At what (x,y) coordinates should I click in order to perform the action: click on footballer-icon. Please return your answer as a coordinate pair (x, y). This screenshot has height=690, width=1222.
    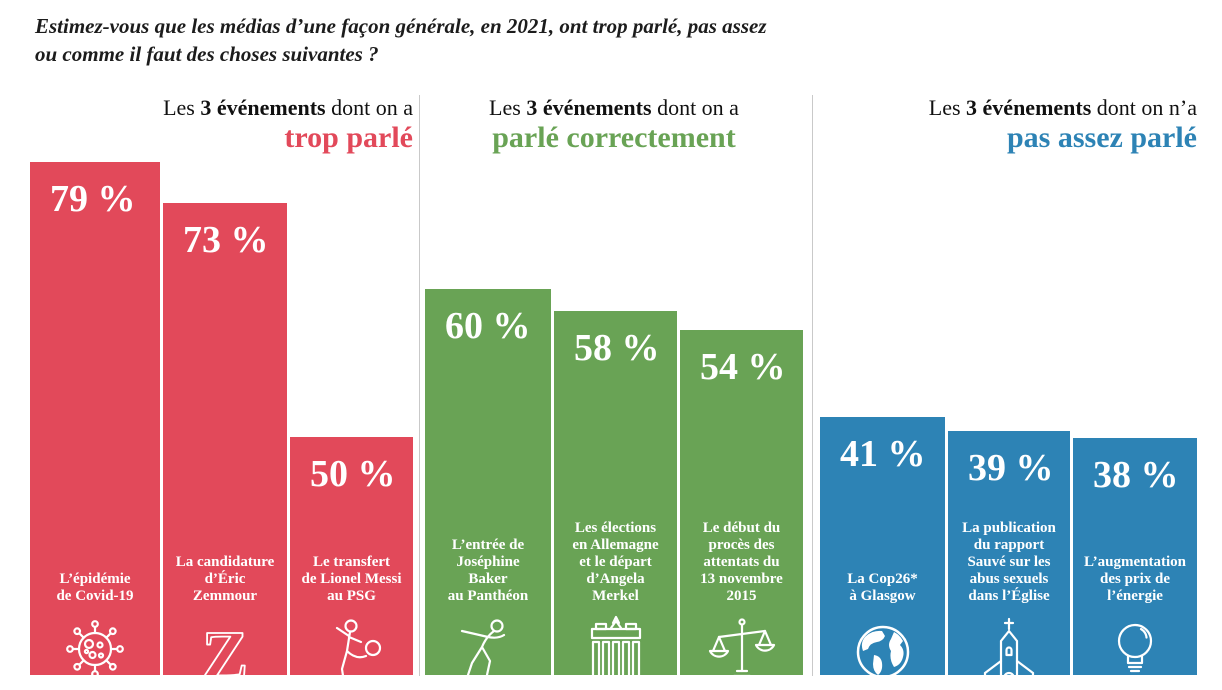
    Looking at the image, I should click on (358, 647).